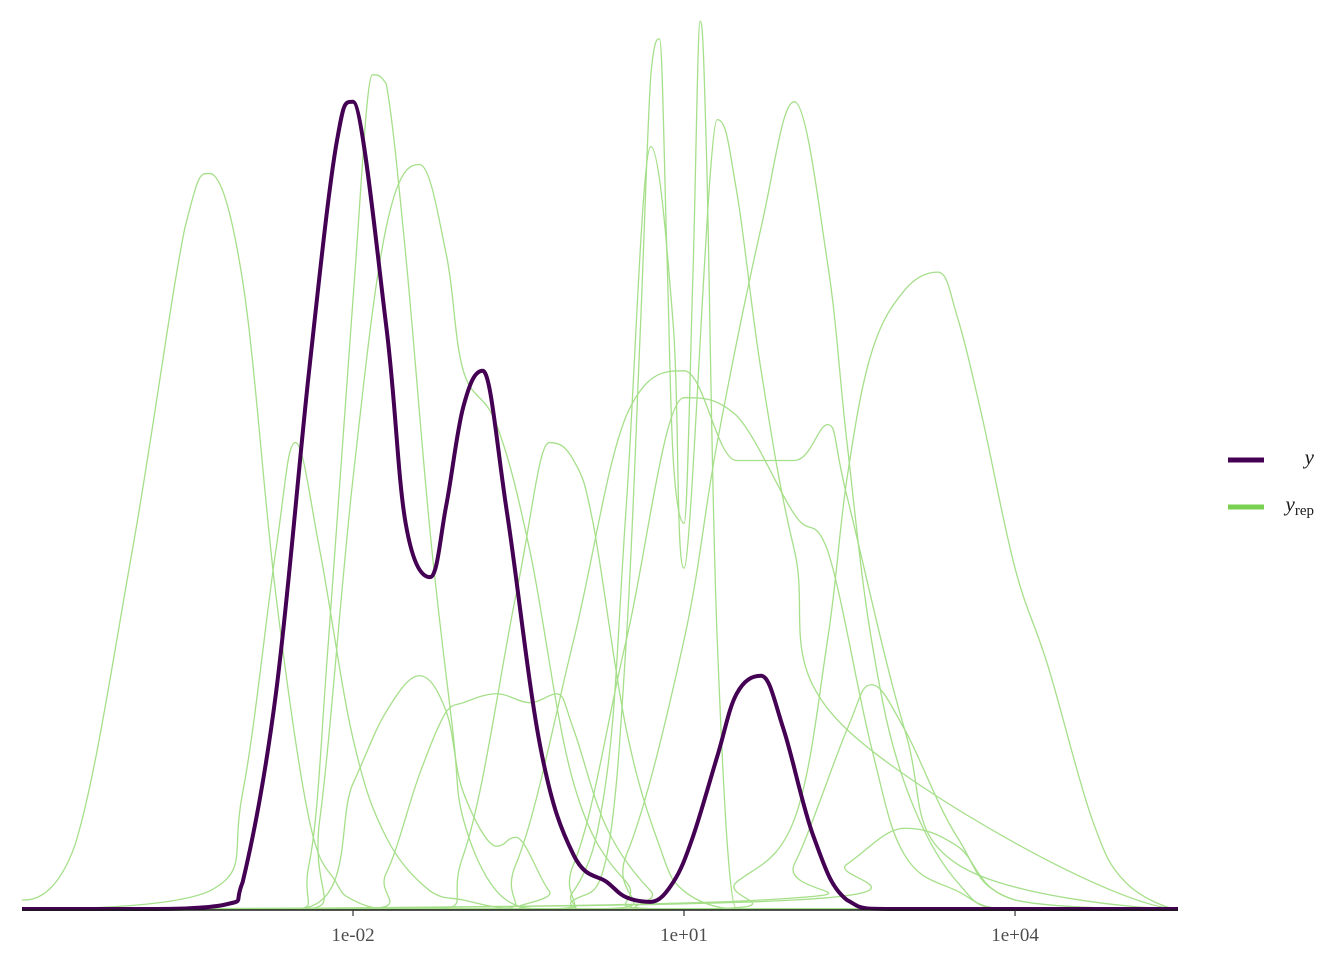 This screenshot has width=1344, height=960. What do you see at coordinates (1015, 935) in the screenshot?
I see `x-tick-label: 1e+04` at bounding box center [1015, 935].